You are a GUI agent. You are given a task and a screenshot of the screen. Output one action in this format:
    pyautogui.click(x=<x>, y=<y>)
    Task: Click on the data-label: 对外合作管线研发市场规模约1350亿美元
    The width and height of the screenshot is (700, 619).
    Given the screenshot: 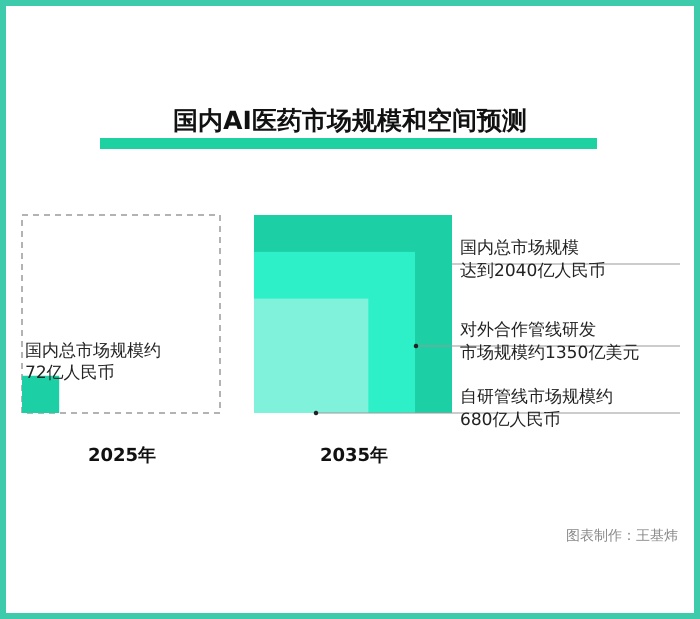 What is the action you would take?
    pyautogui.click(x=550, y=341)
    